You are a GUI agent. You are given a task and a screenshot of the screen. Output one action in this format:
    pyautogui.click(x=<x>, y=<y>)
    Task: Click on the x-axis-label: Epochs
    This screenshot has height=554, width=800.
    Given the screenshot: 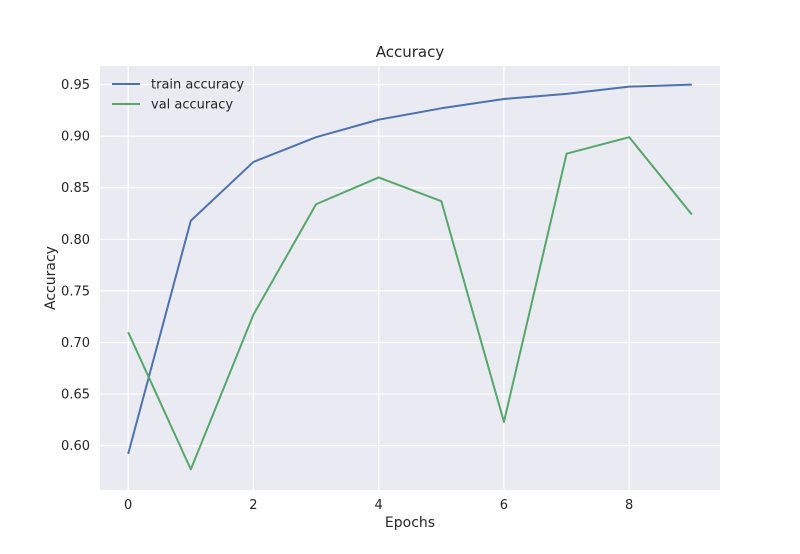 What is the action you would take?
    pyautogui.click(x=410, y=523)
    